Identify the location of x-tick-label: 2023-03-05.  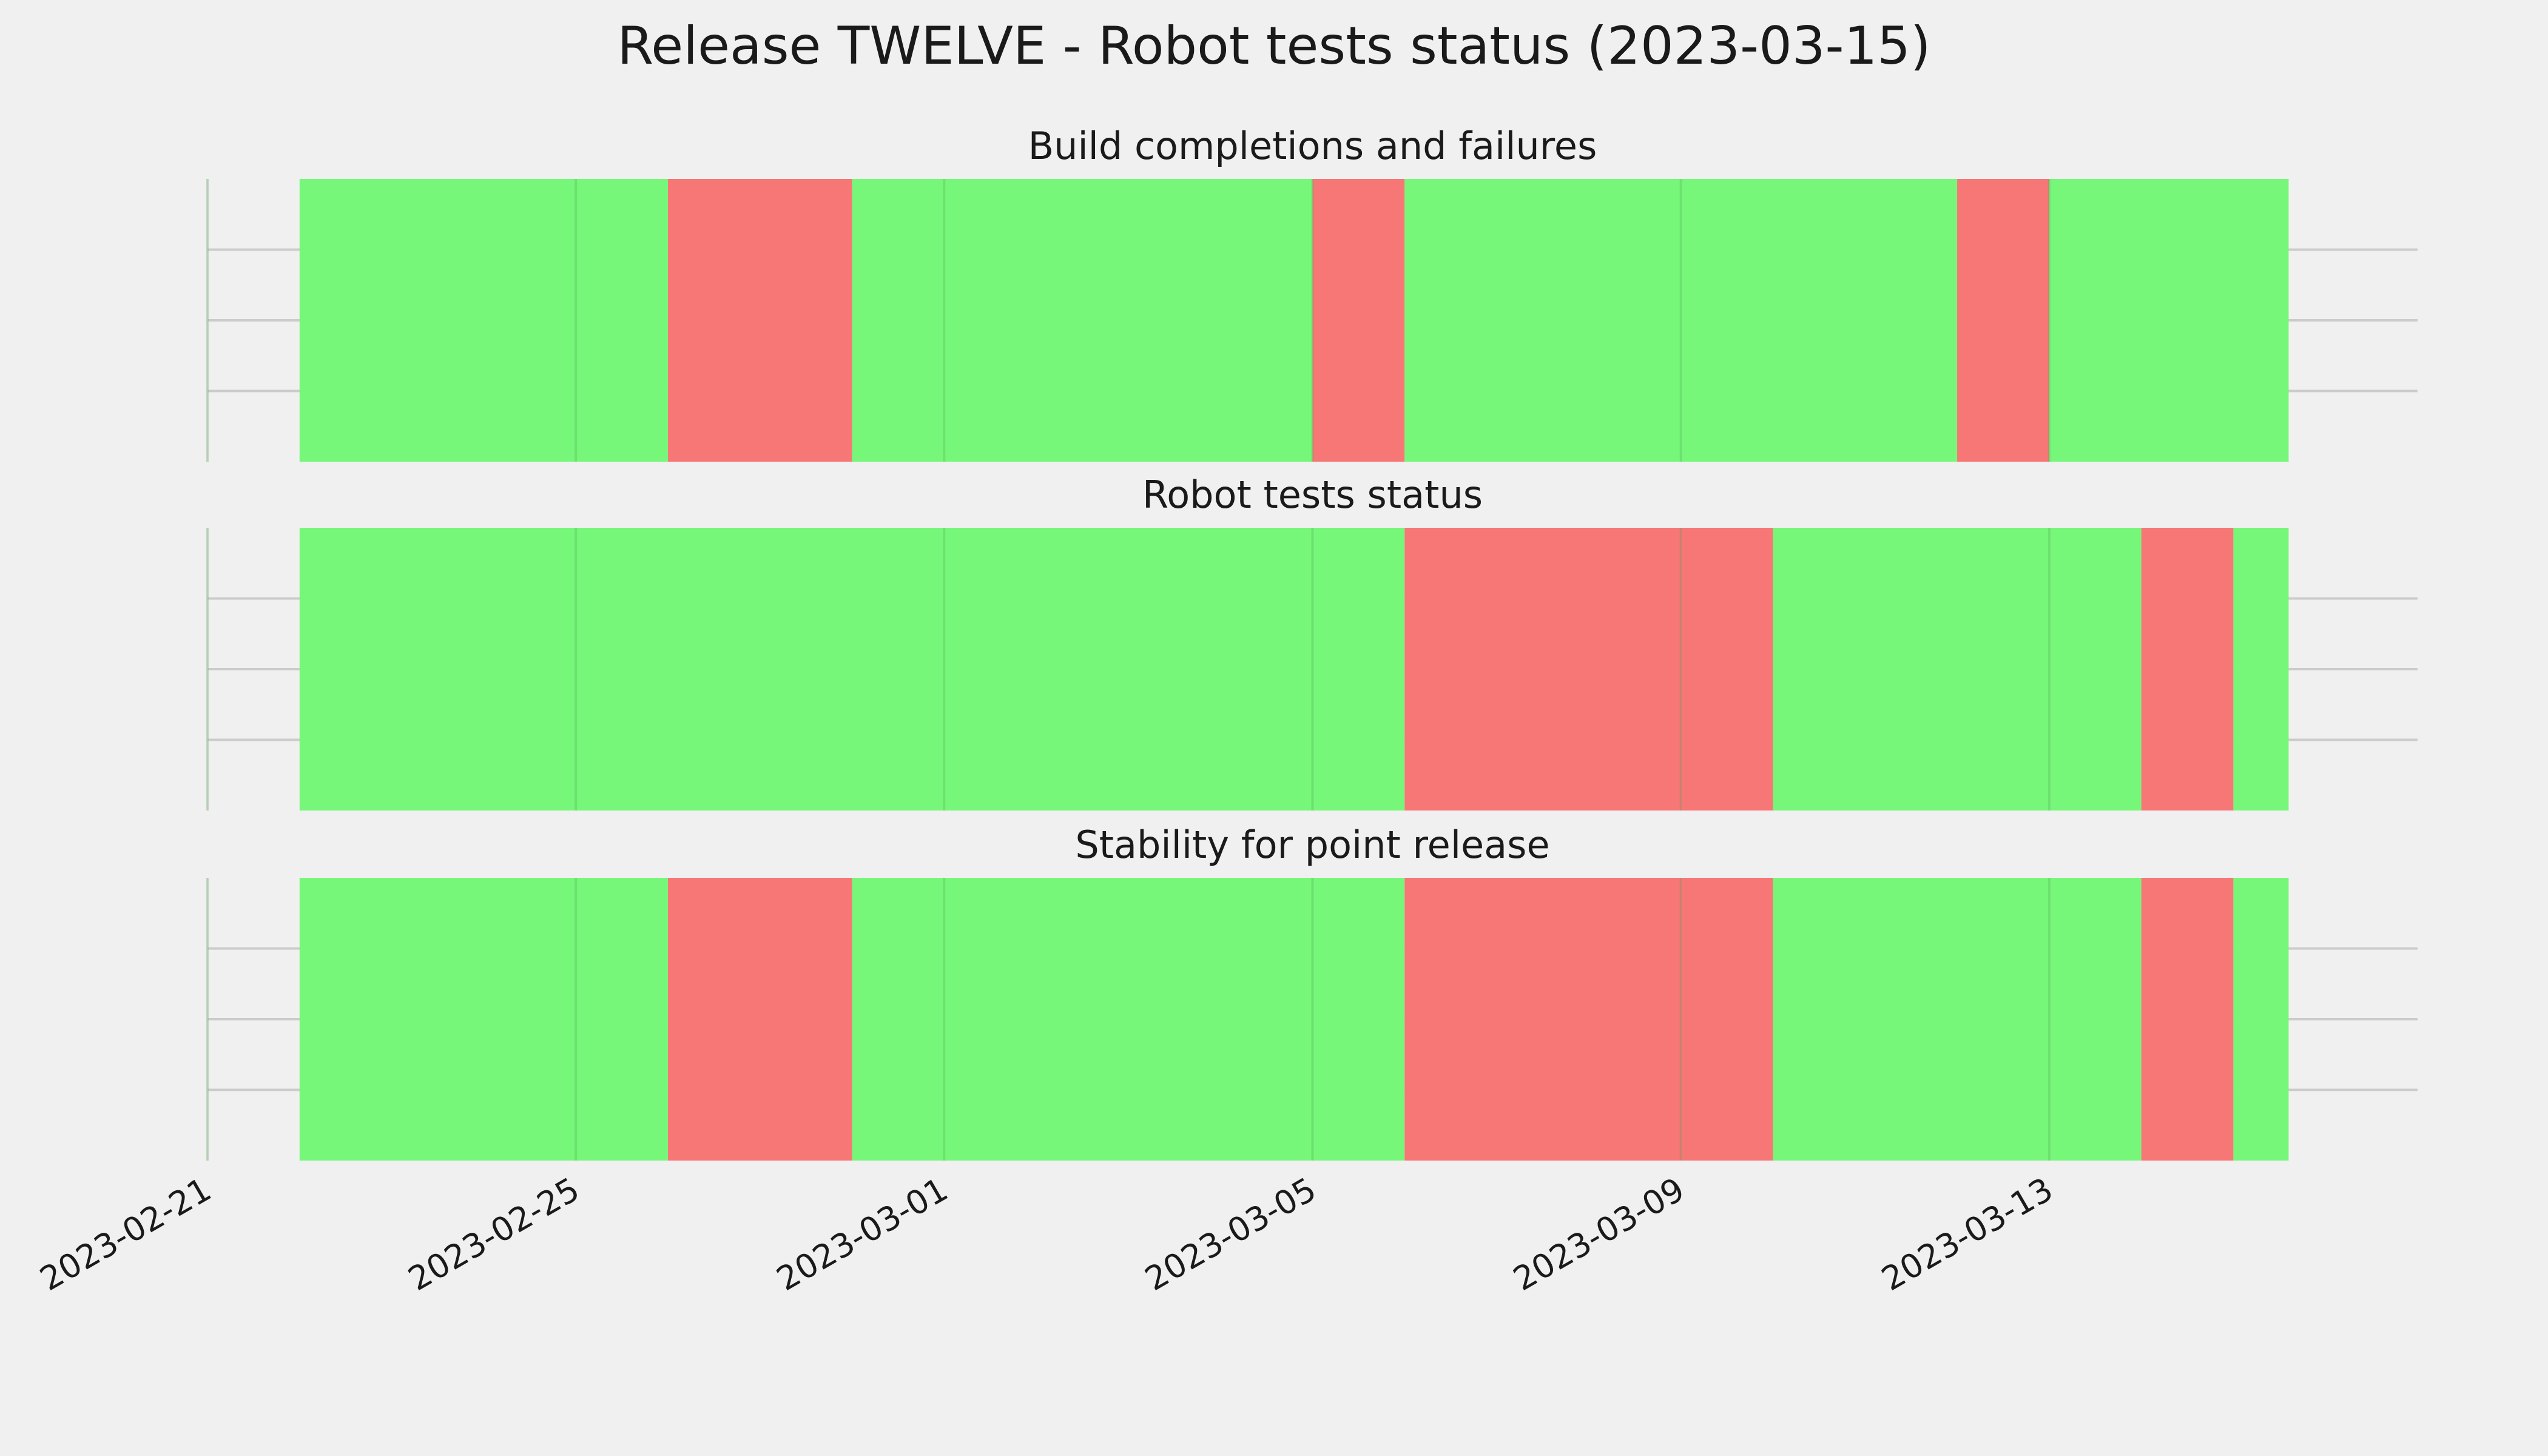
(1231, 1234).